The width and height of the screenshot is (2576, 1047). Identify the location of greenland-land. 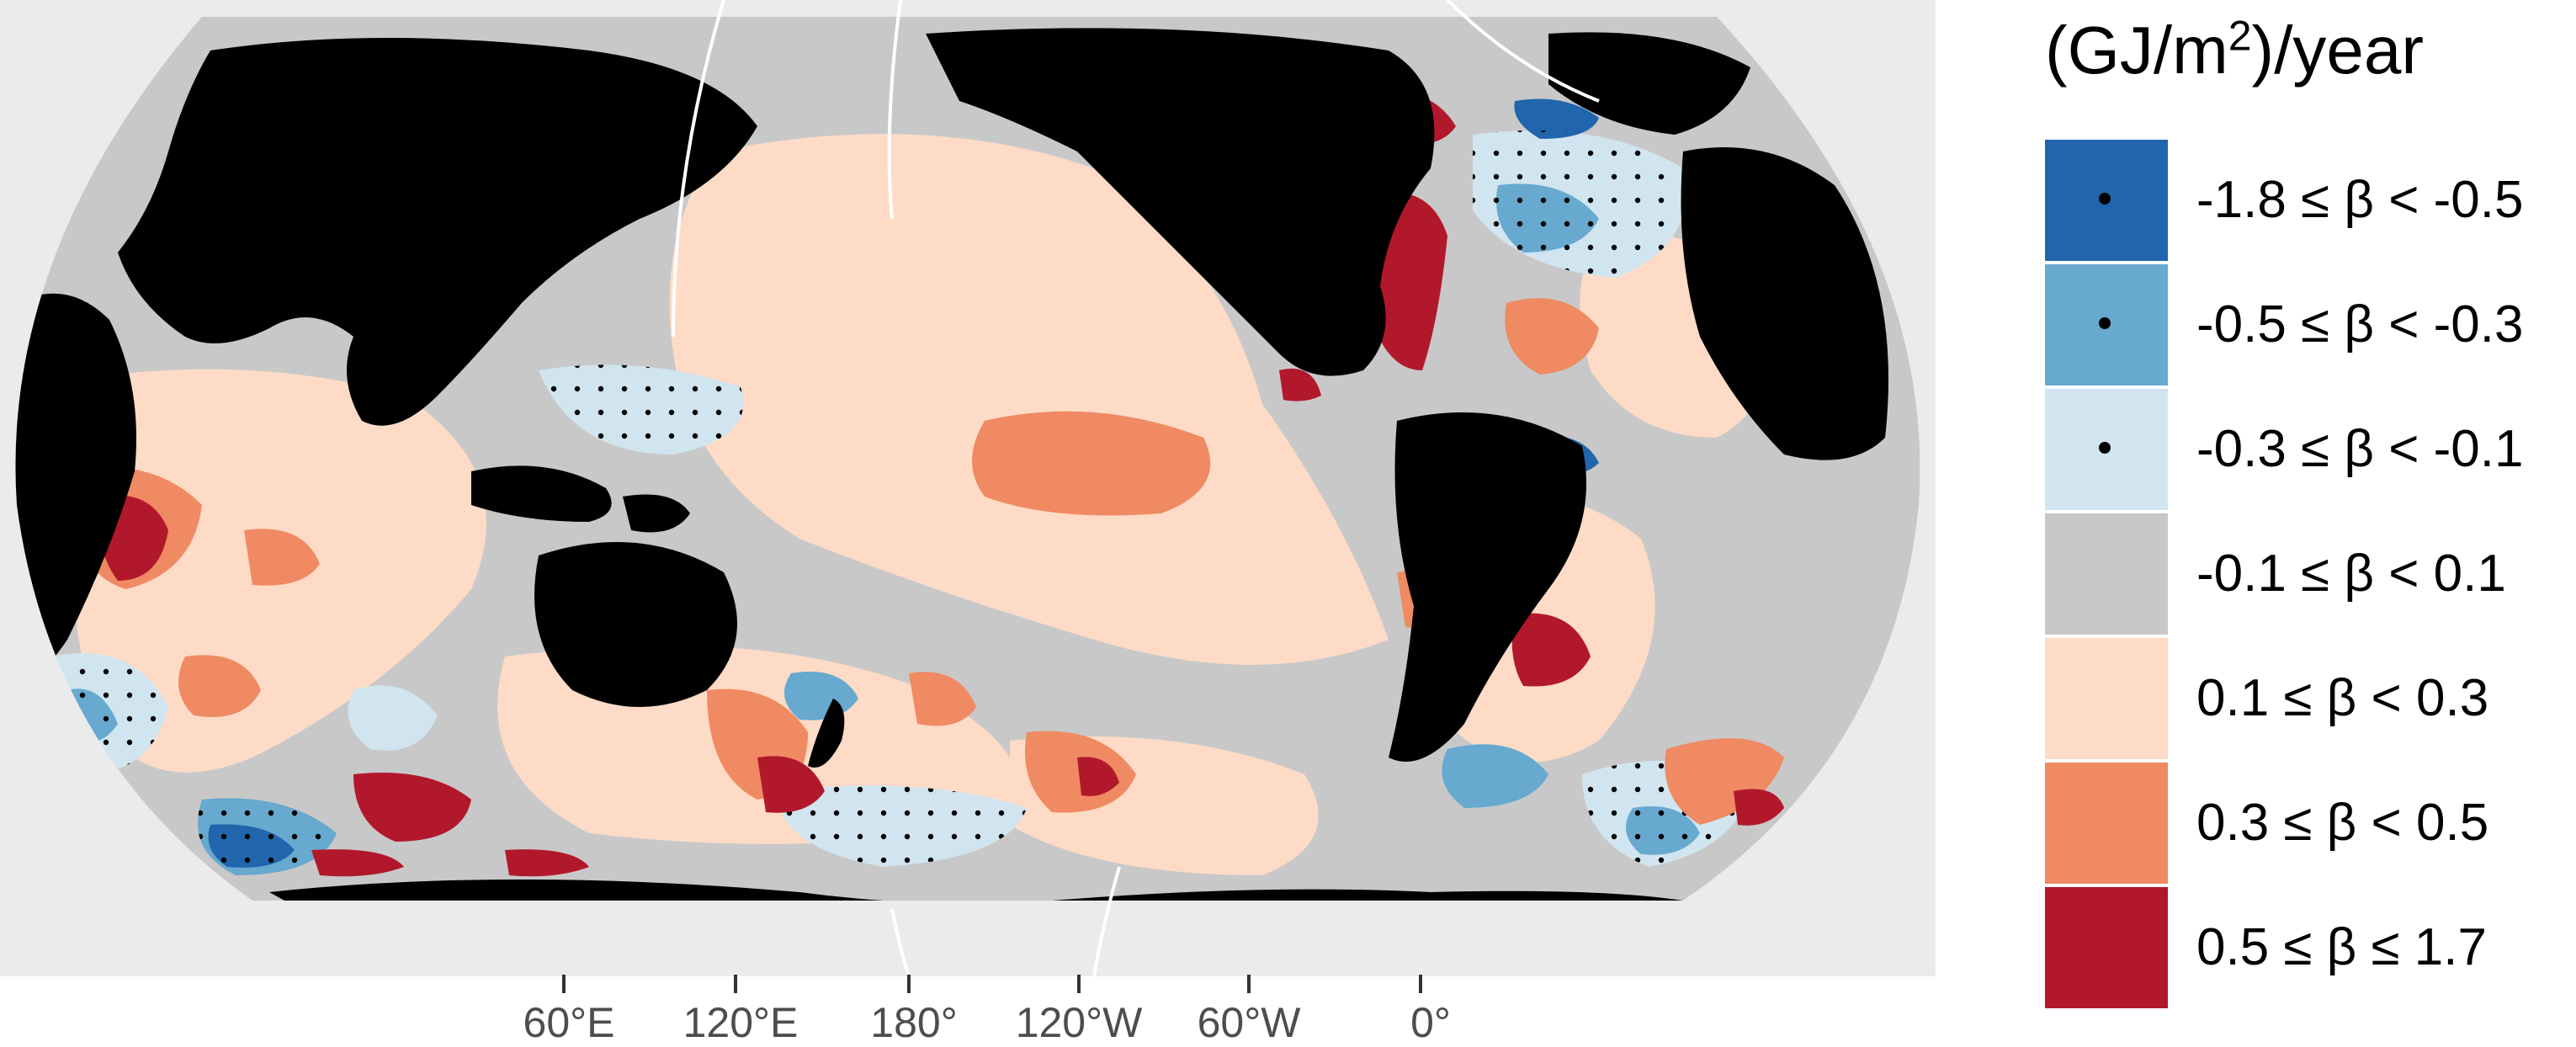
(1649, 84).